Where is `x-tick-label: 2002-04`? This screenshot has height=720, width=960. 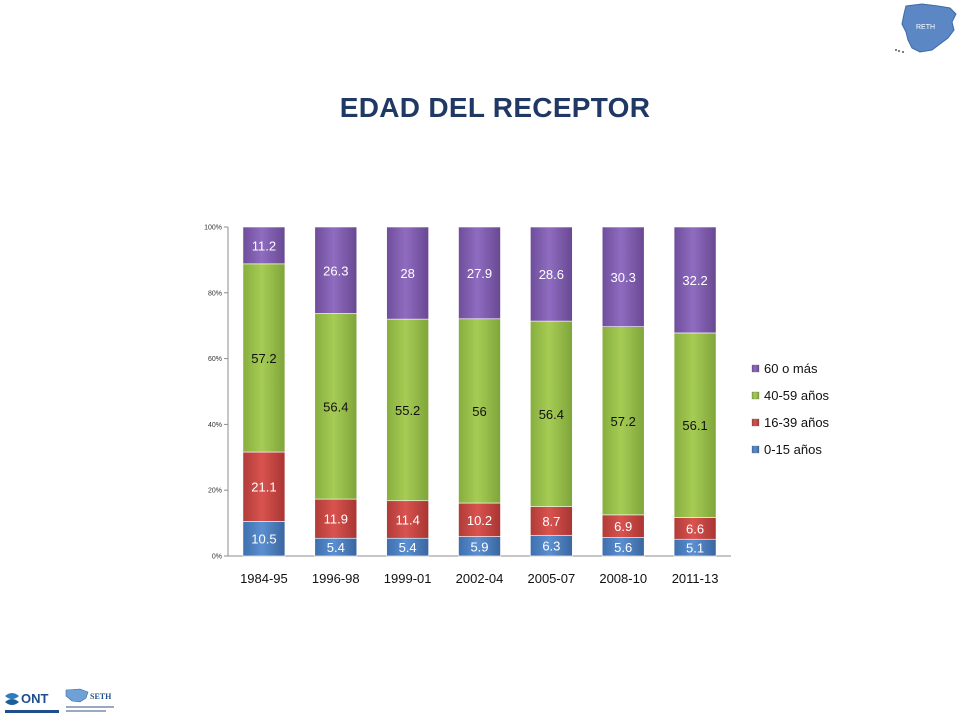
x-tick-label: 2002-04 is located at coordinates (480, 578).